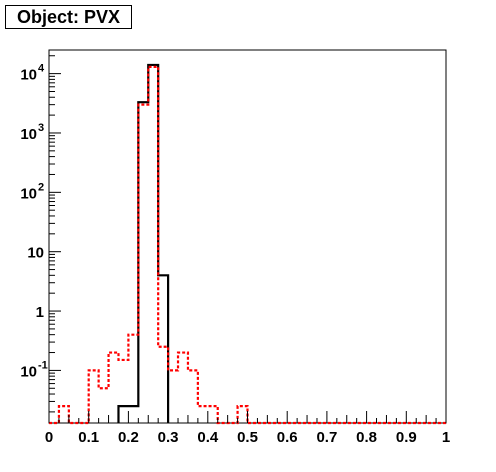  I want to click on y-tick-label: 1, so click(40, 312).